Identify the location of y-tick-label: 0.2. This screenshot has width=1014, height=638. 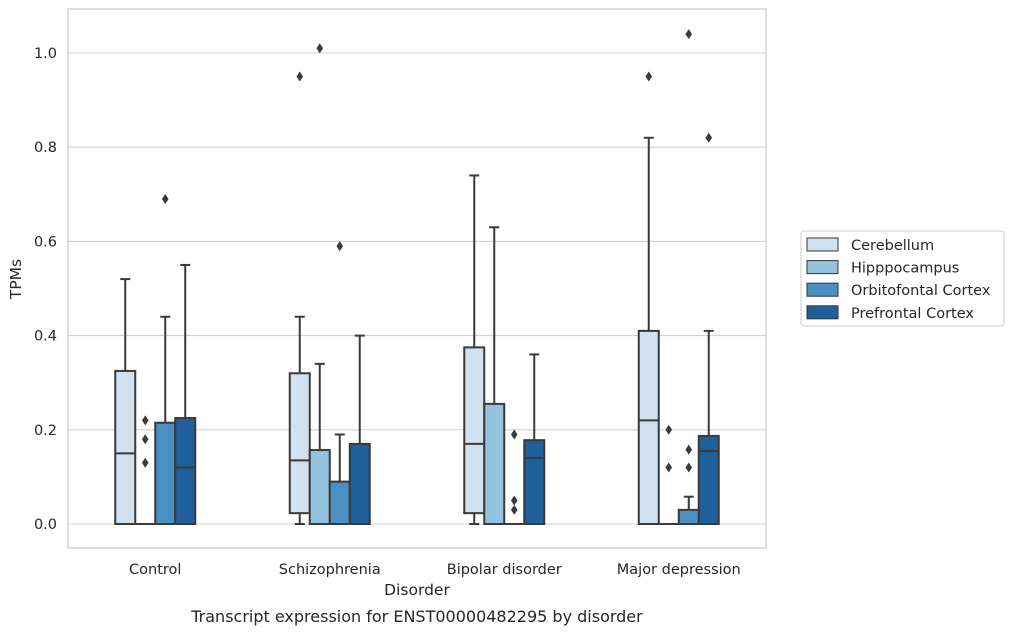
(45, 431).